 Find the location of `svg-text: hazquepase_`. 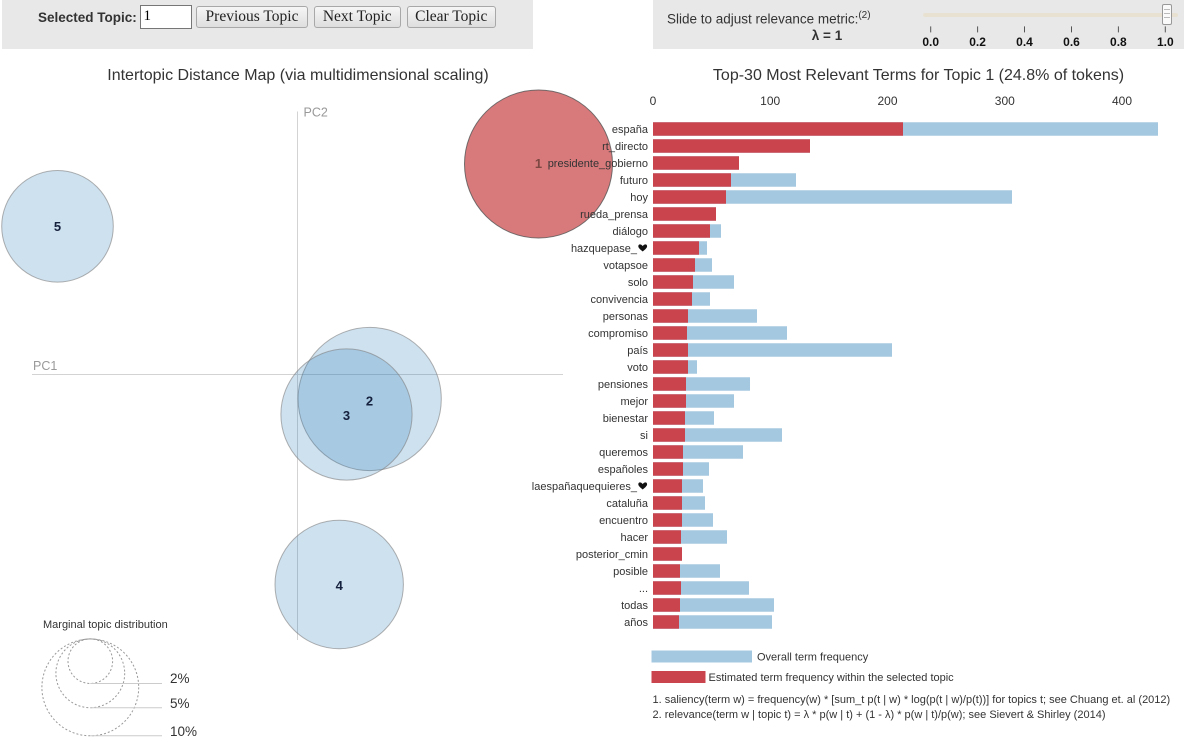

svg-text: hazquepase_ is located at coordinates (604, 249).